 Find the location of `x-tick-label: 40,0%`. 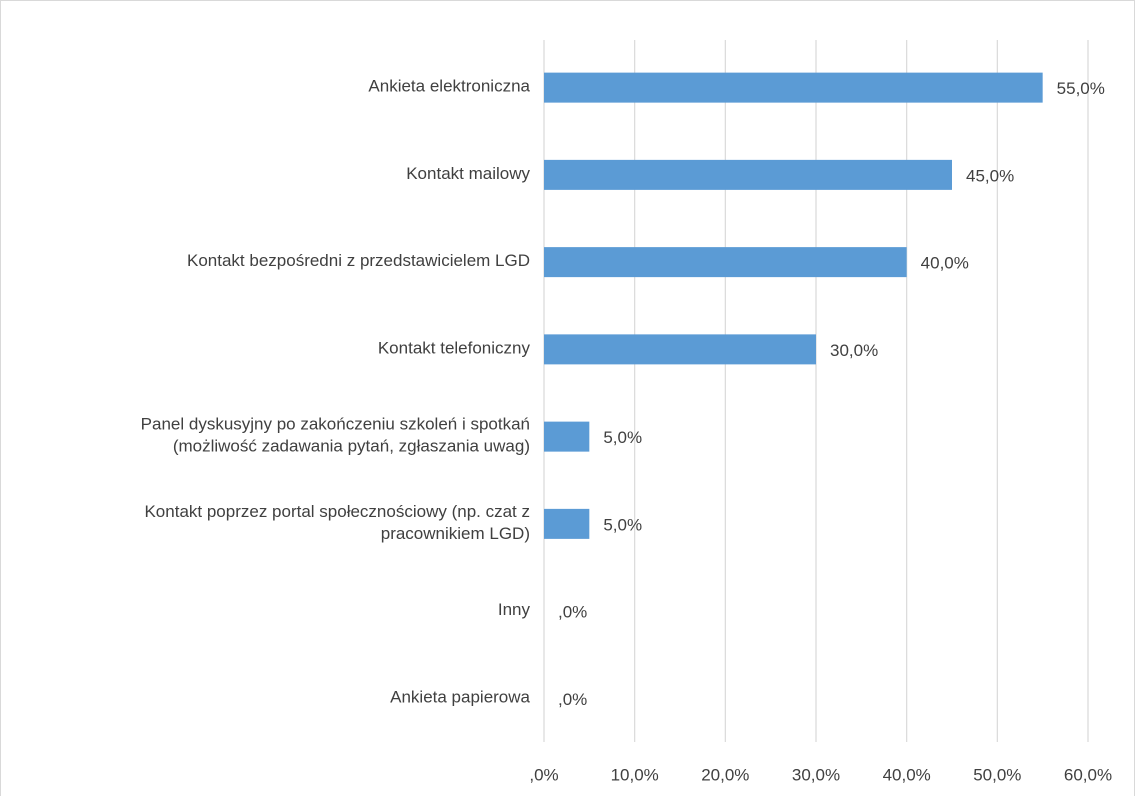

x-tick-label: 40,0% is located at coordinates (907, 774).